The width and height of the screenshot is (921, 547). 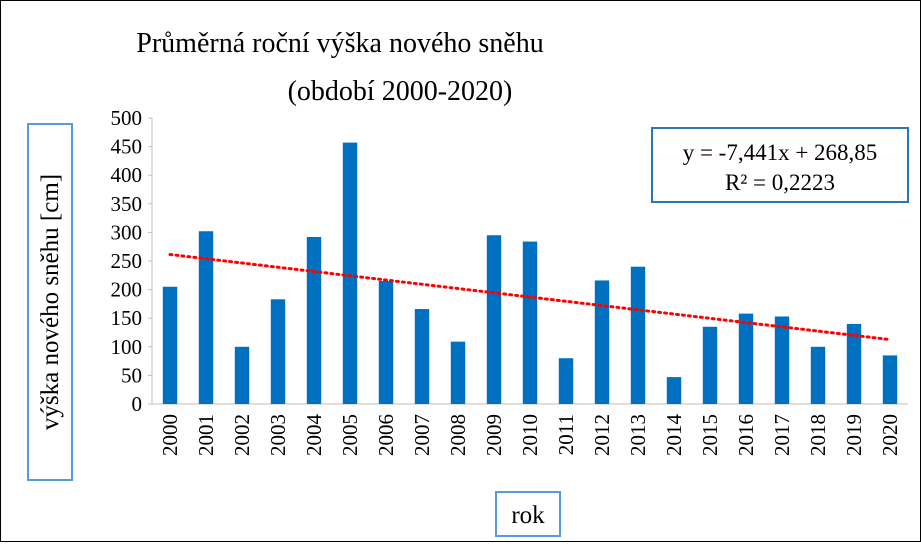 I want to click on x-tick-label: 2015, so click(x=710, y=435).